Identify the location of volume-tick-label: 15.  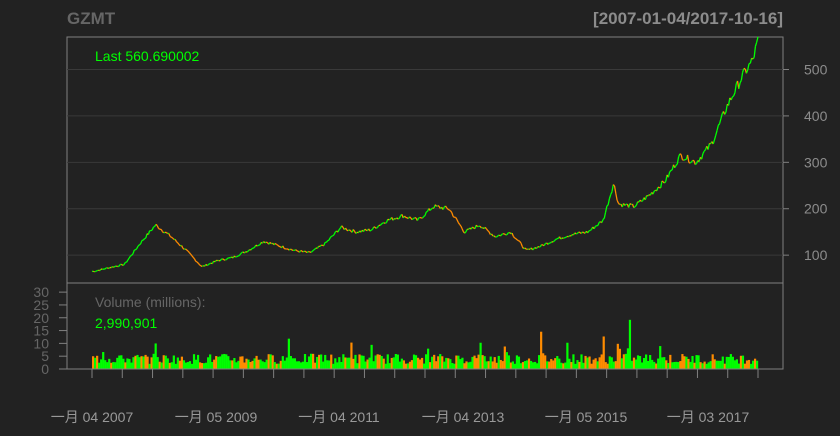
(41, 331).